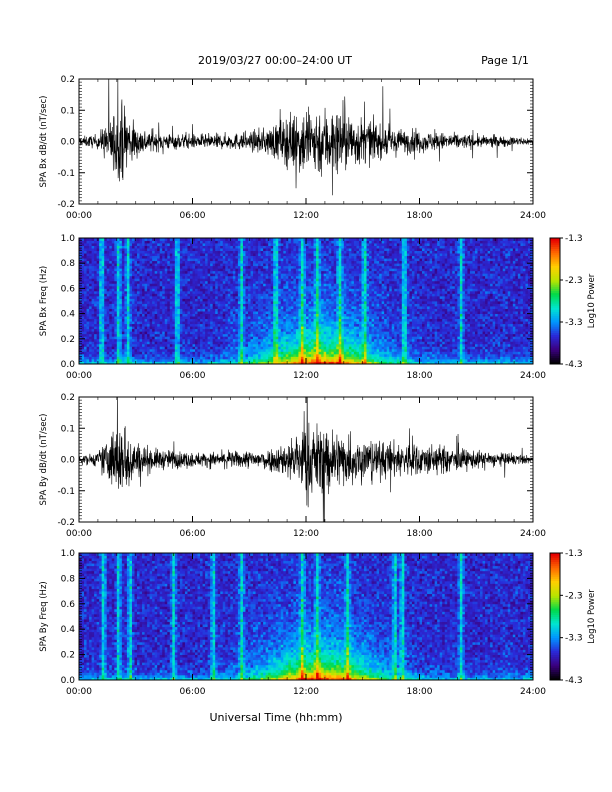 The width and height of the screenshot is (612, 792). Describe the element at coordinates (44, 301) in the screenshot. I see `y-axis-label: SPA Bx Freq (Hz)` at that location.